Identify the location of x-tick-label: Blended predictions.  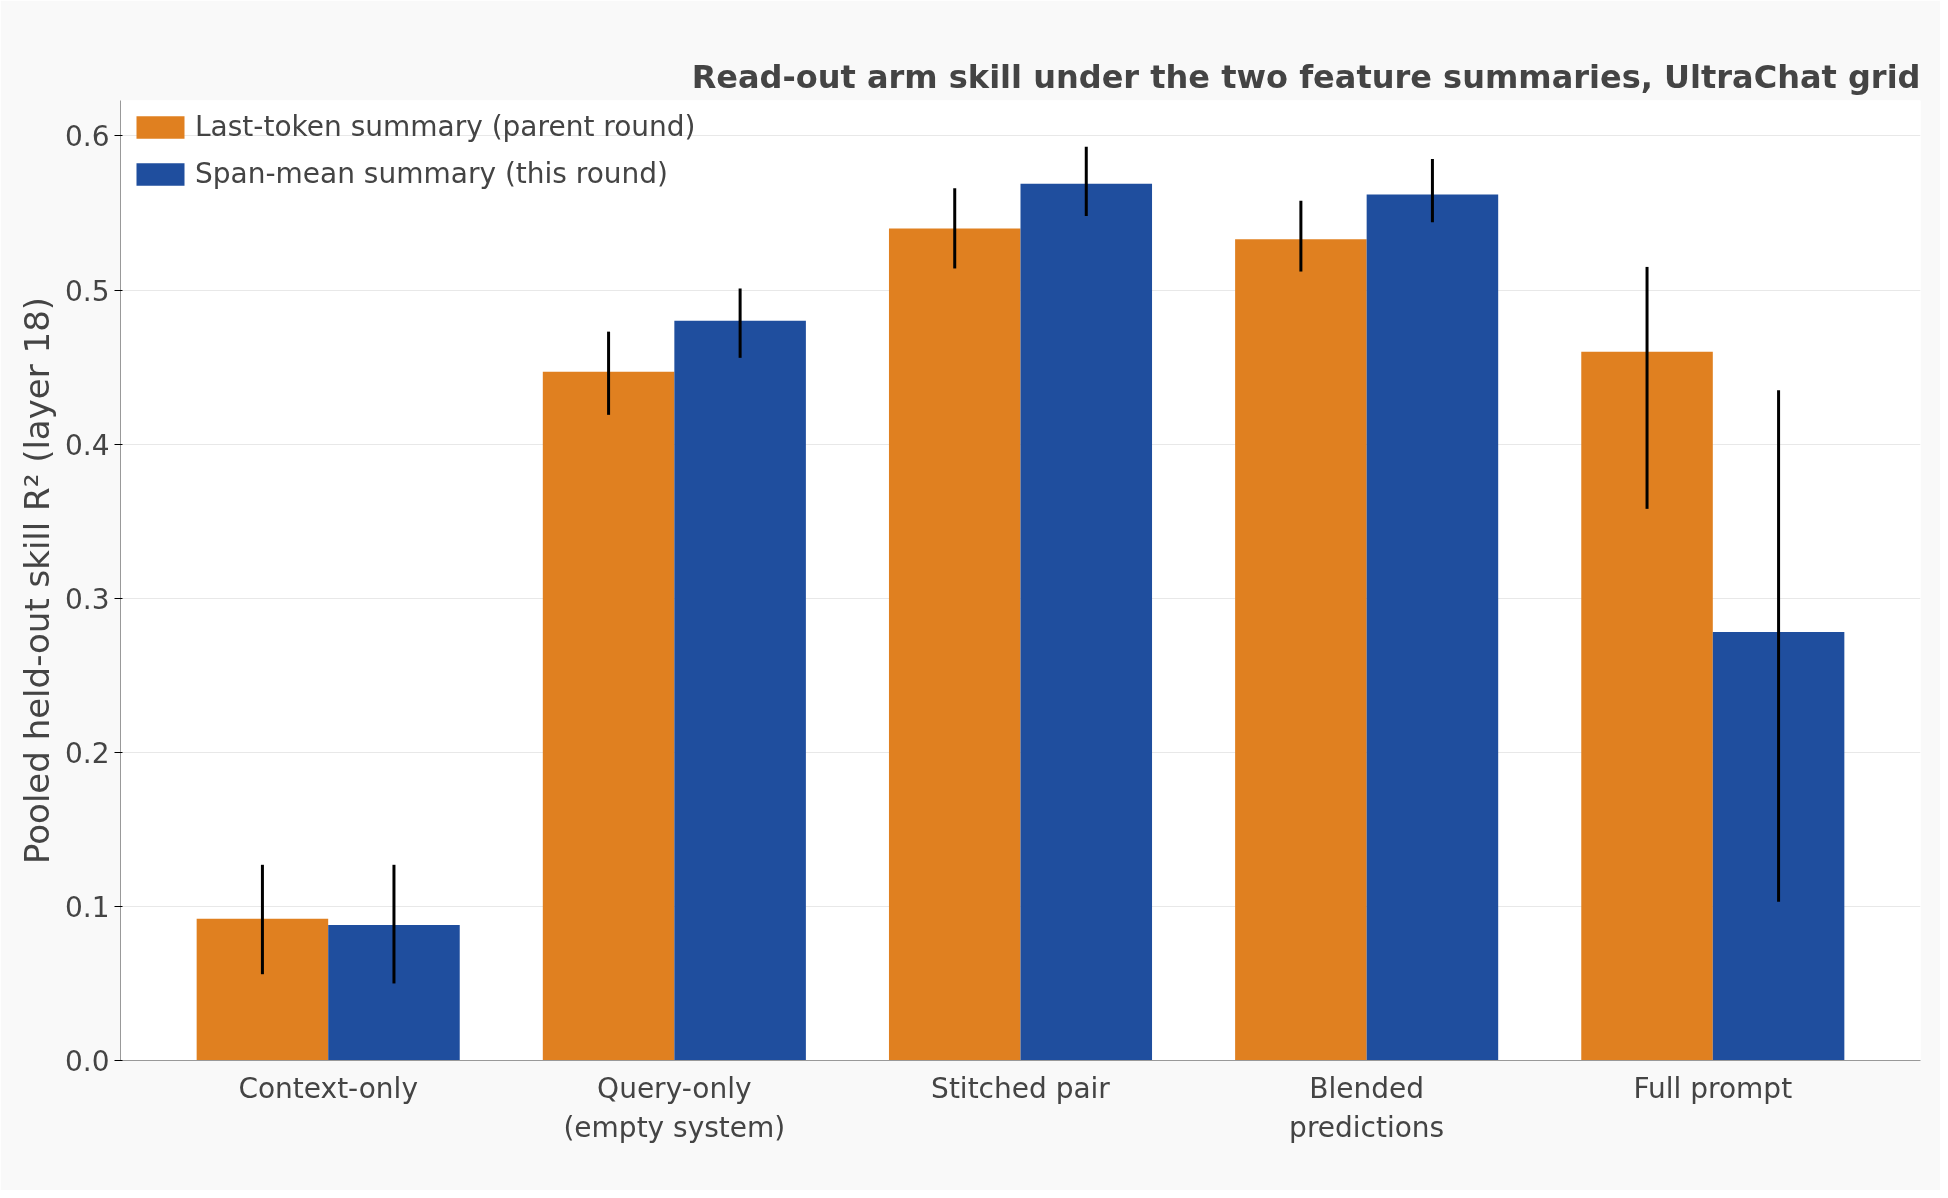
(1367, 1108).